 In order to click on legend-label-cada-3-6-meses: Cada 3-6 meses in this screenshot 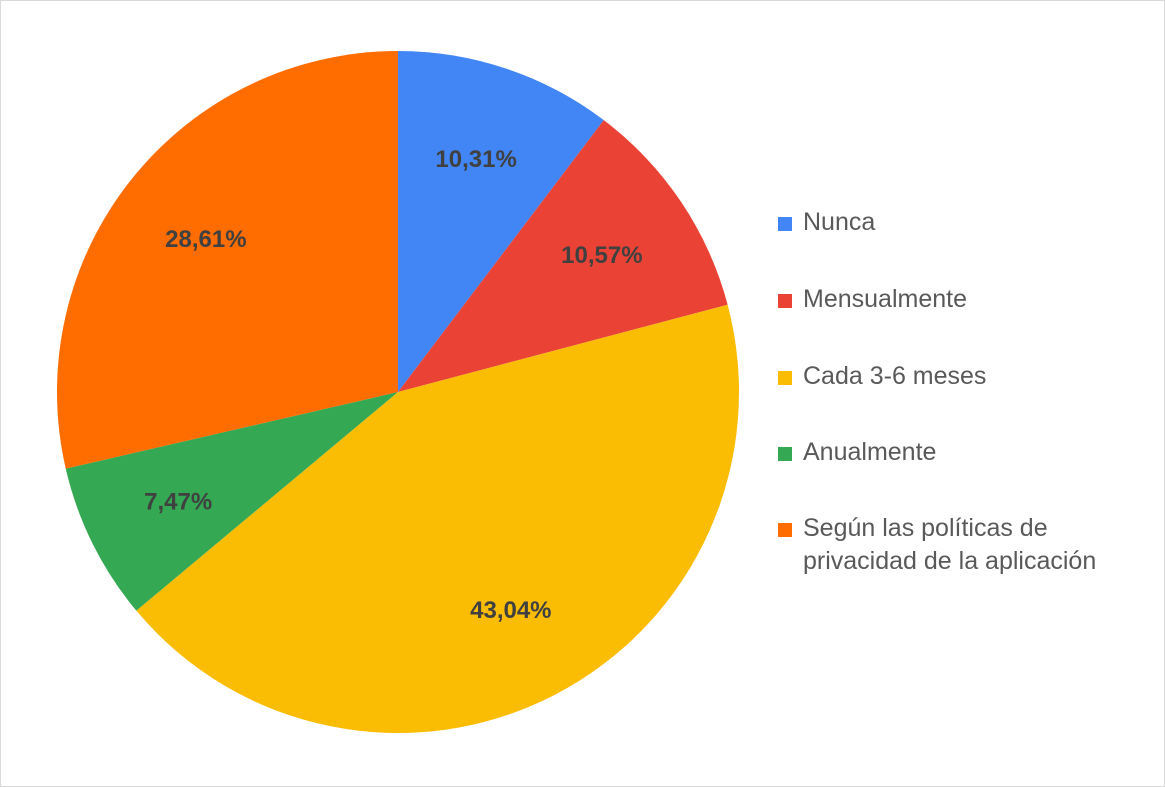, I will do `click(895, 376)`.